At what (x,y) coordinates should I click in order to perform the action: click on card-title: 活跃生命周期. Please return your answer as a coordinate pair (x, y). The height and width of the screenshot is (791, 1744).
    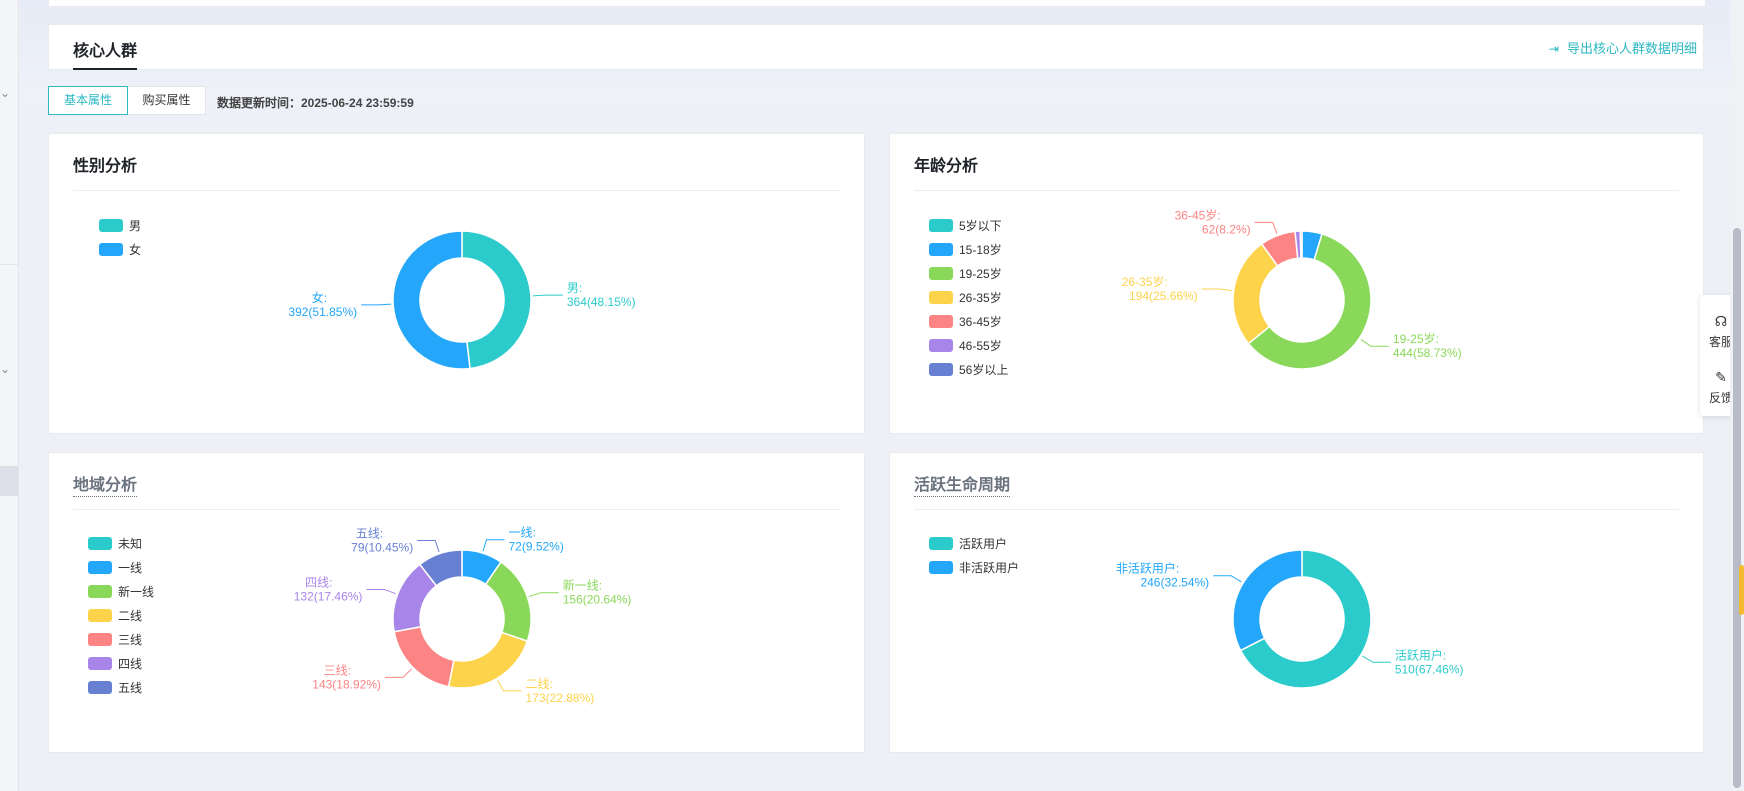
    Looking at the image, I should click on (962, 484).